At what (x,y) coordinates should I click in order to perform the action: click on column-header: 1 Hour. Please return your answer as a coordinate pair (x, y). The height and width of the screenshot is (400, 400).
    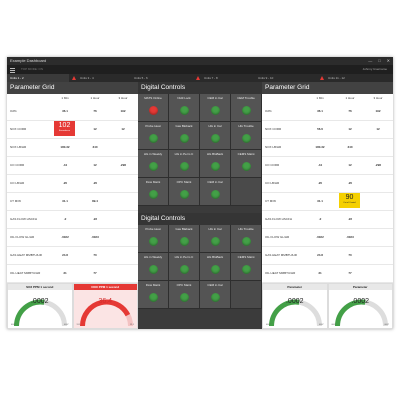
    Looking at the image, I should click on (95, 98).